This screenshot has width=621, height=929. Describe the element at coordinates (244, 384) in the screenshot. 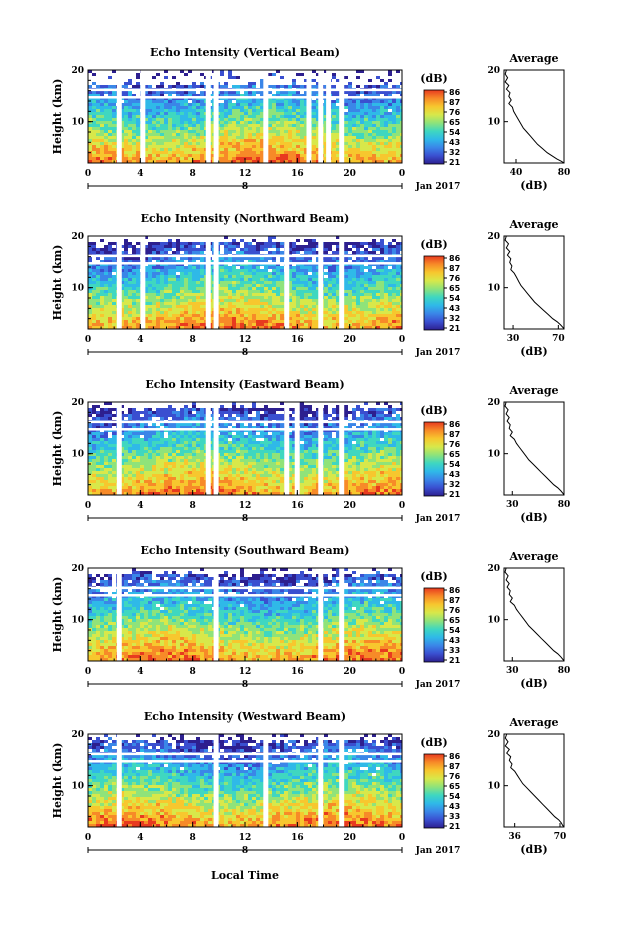

I see `panel-title: Echo Intensity (Eastward Beam)` at that location.